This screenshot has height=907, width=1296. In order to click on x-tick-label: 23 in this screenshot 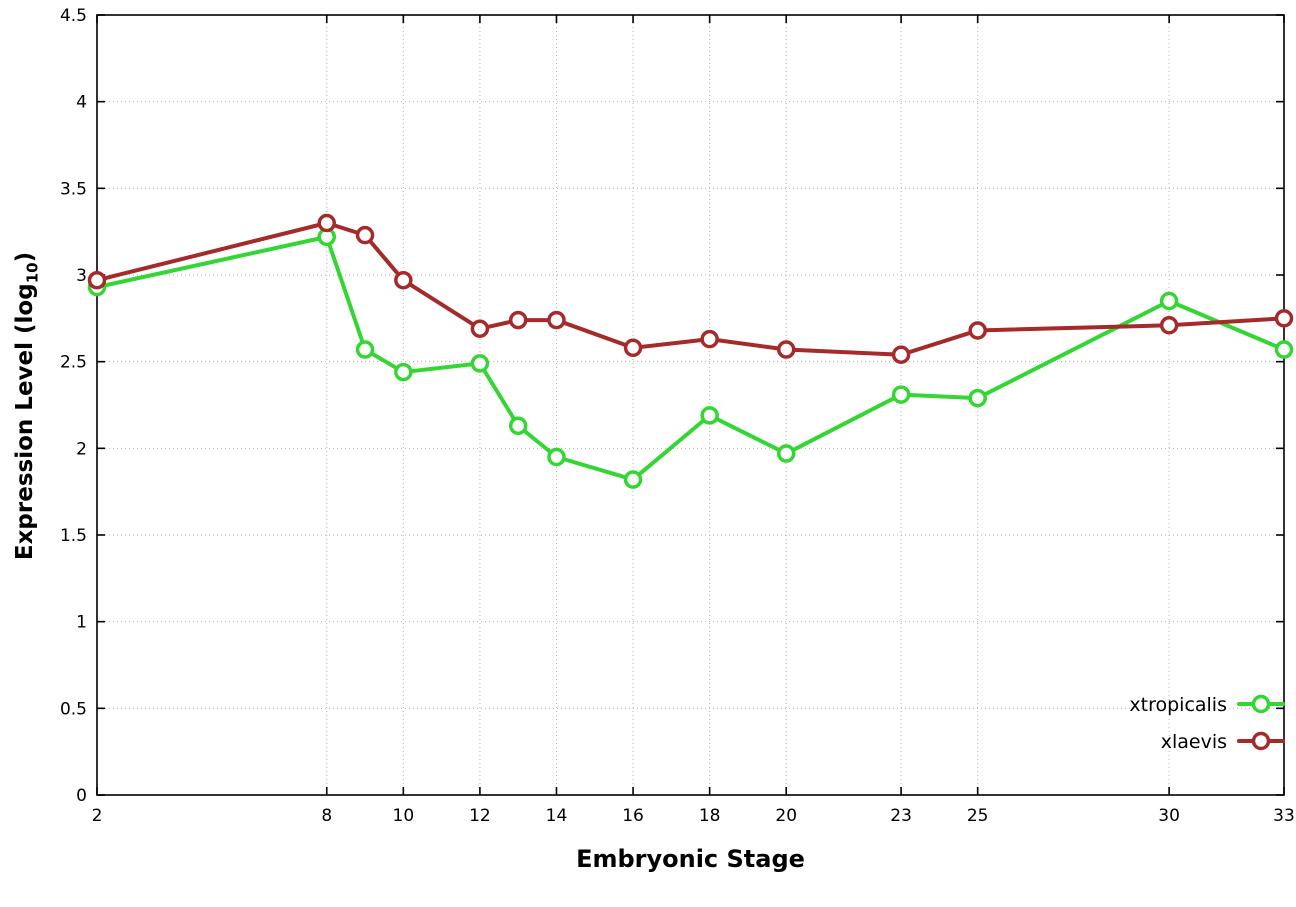, I will do `click(901, 816)`.